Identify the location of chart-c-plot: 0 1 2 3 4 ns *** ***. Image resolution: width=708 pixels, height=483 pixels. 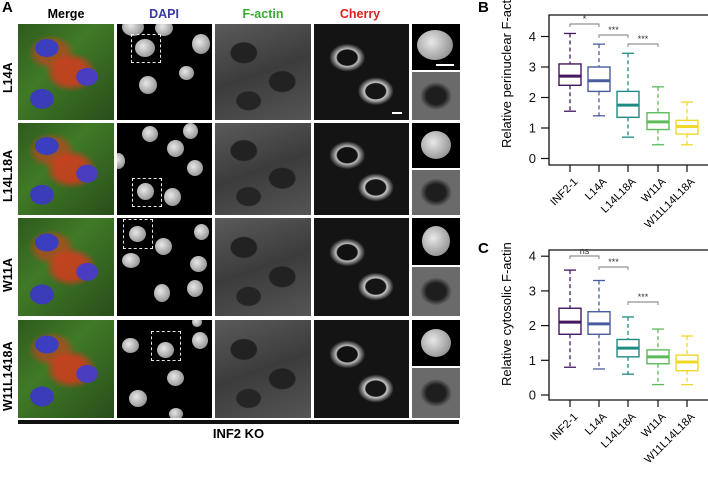
(618, 326).